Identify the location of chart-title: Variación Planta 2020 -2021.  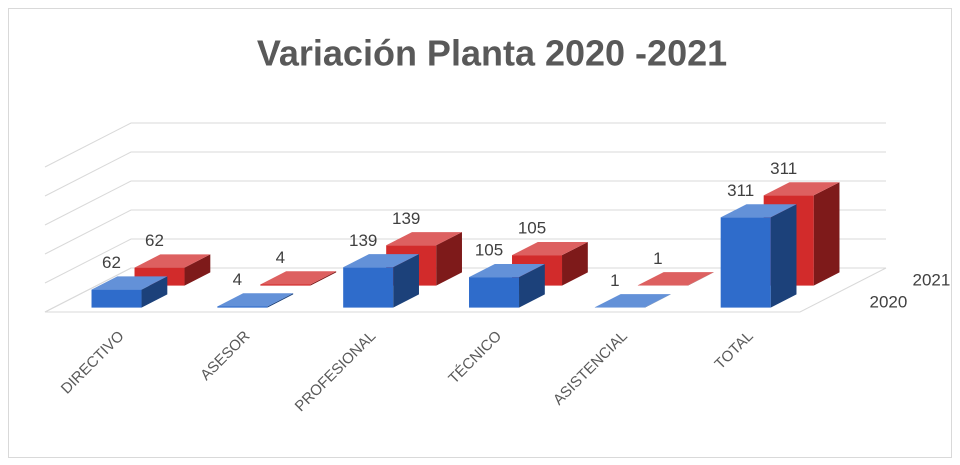
(492, 53).